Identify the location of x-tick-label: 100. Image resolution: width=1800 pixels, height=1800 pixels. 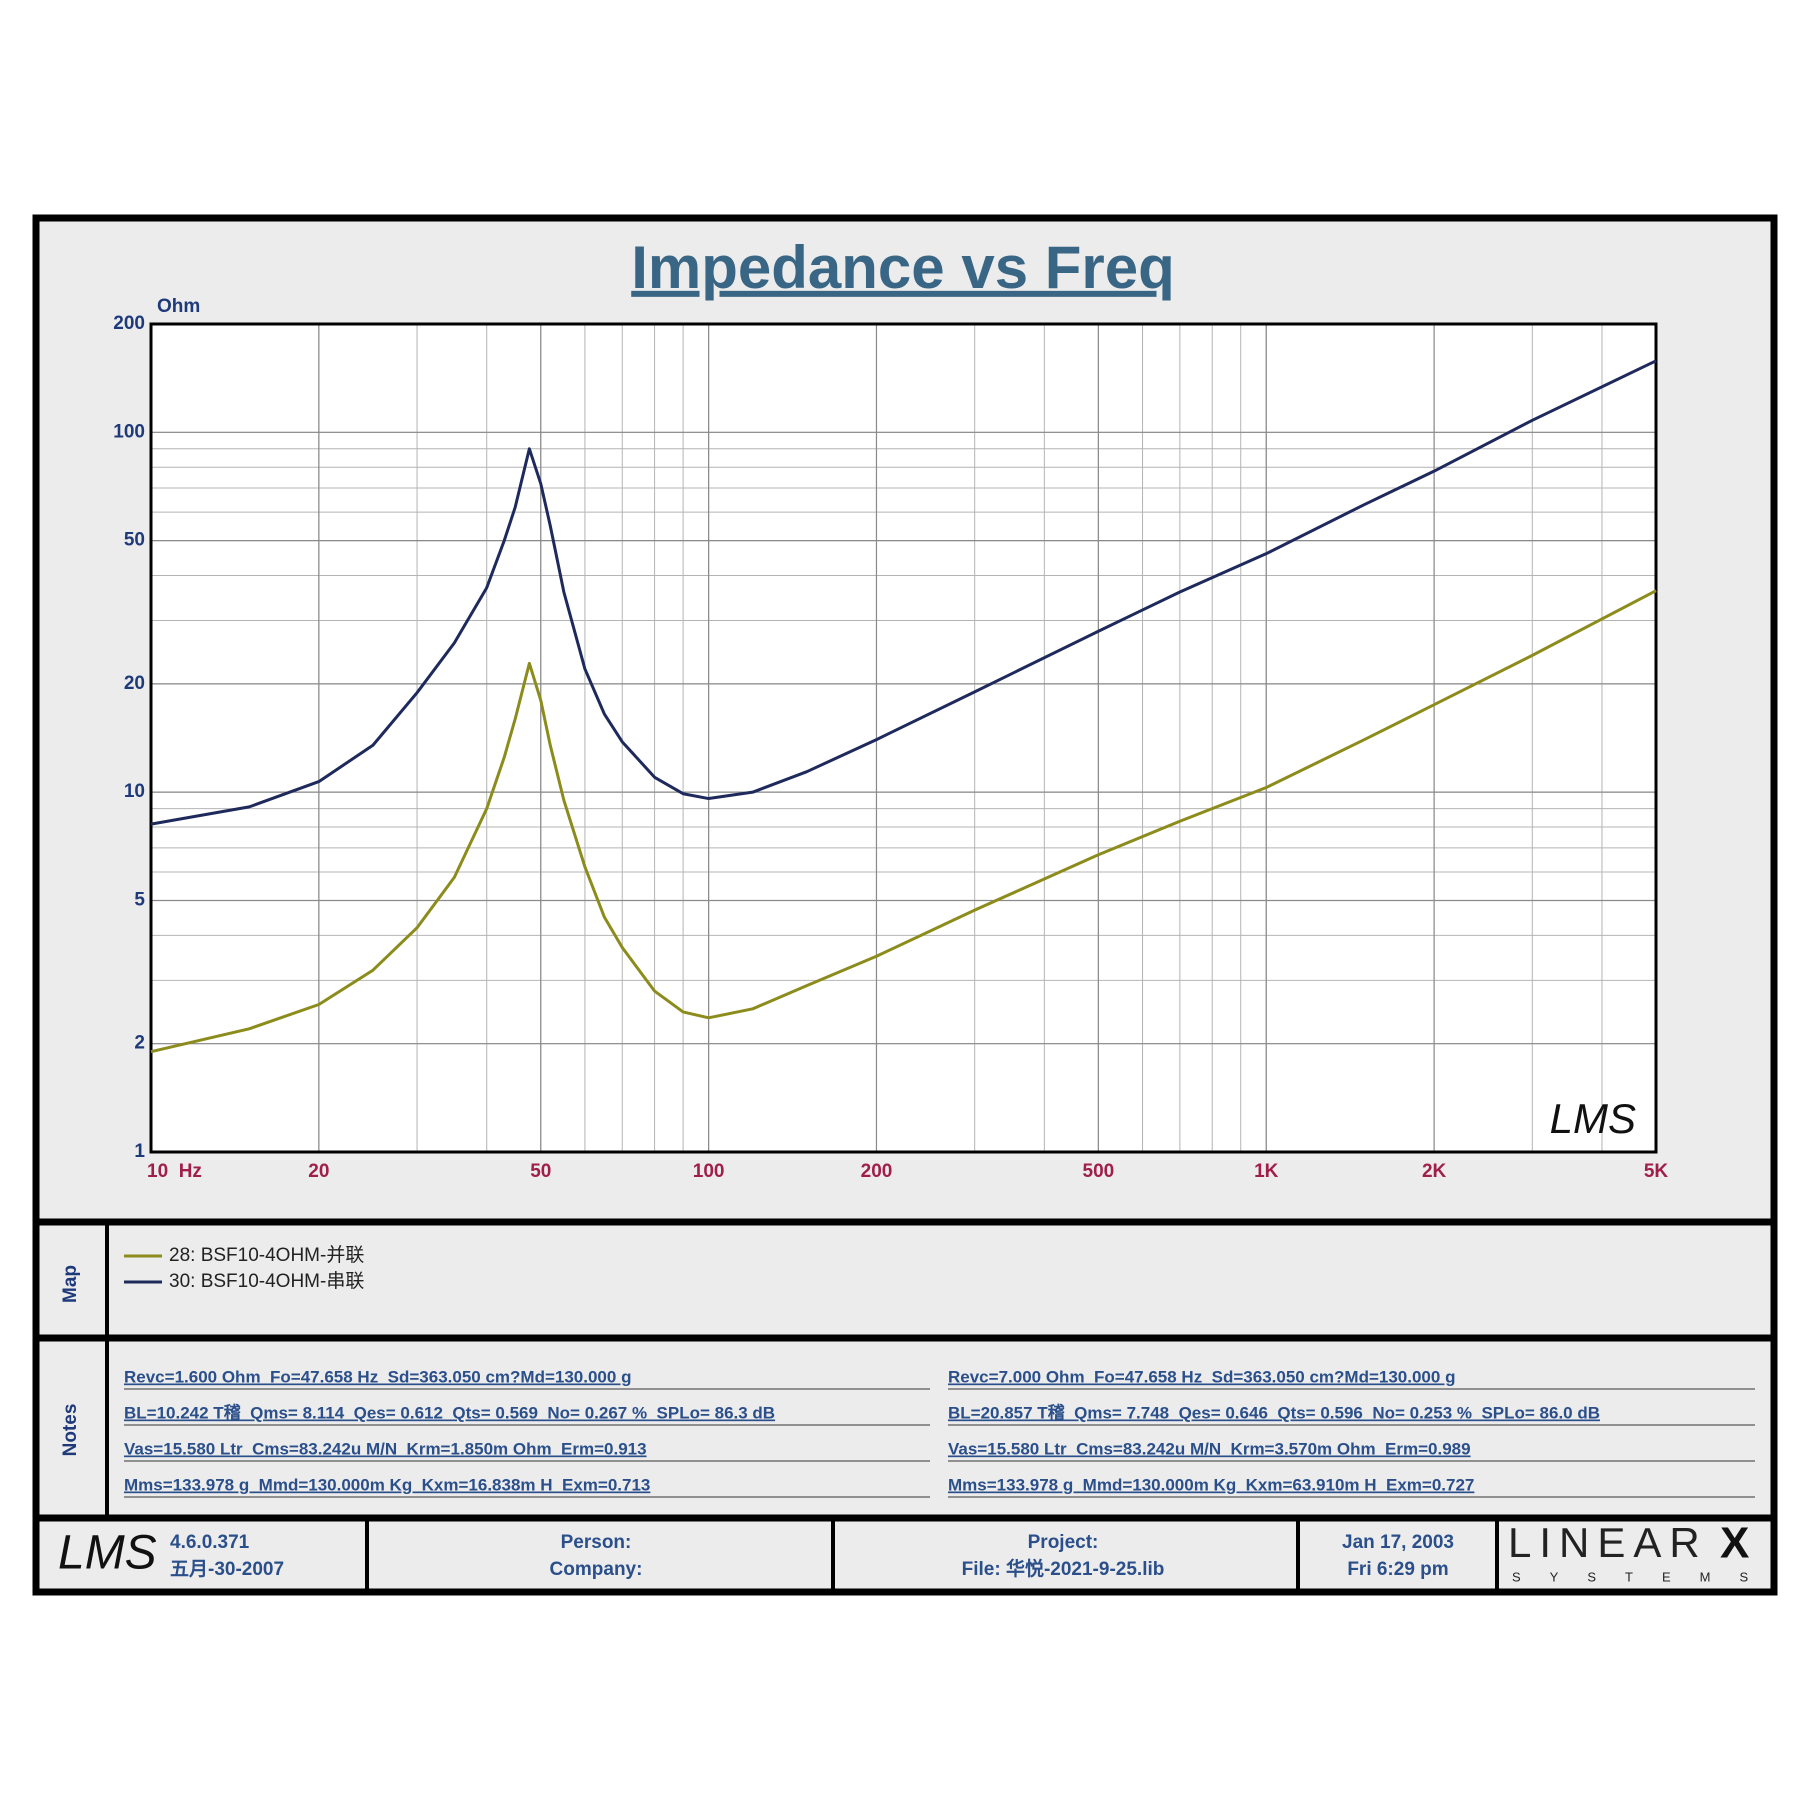
(709, 1171).